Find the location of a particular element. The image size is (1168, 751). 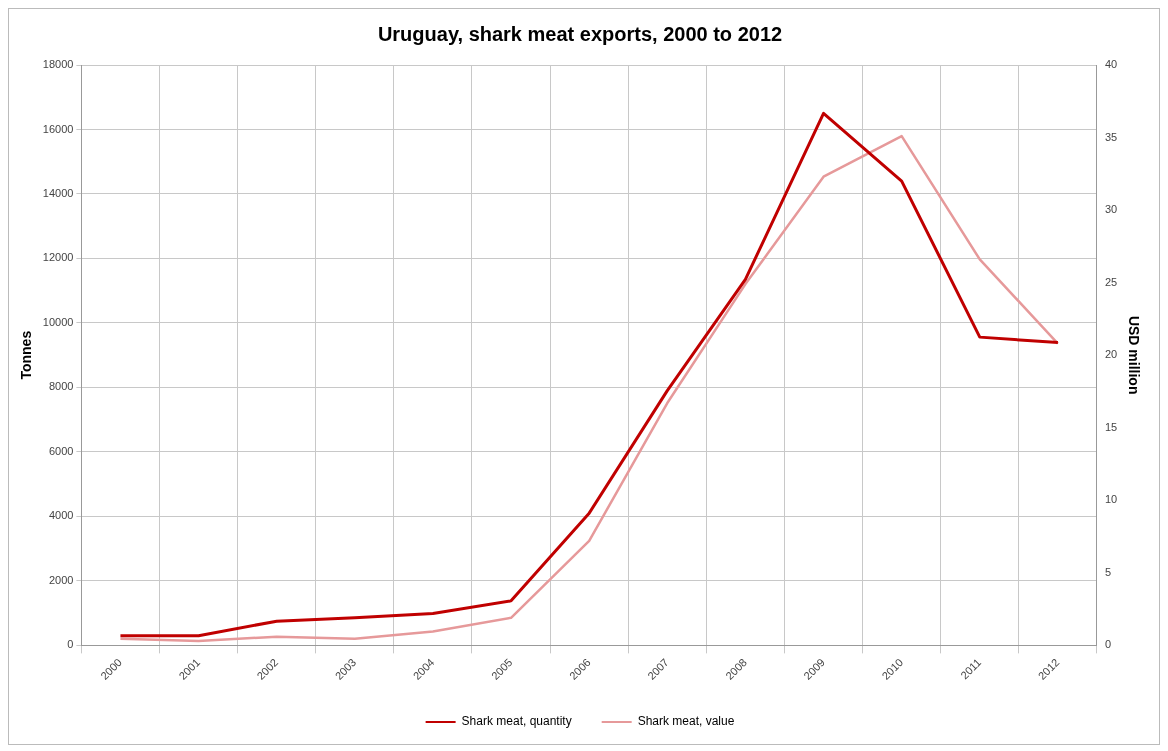

y2-tick-label: 25 is located at coordinates (1111, 281).